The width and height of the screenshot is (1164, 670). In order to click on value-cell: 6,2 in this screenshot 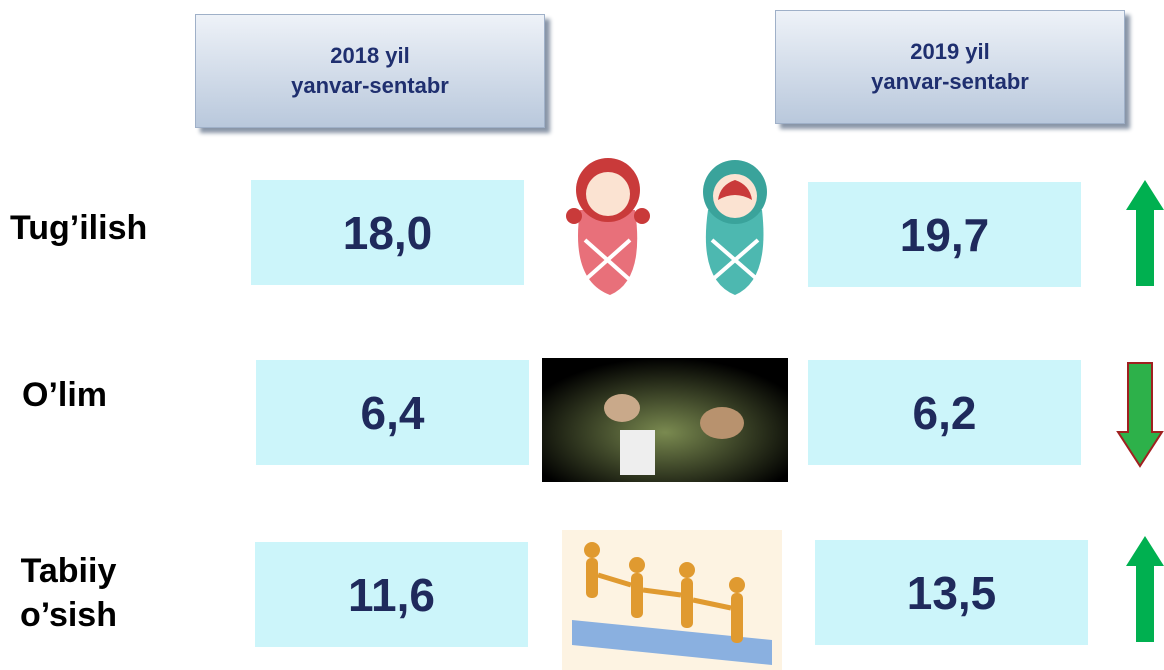, I will do `click(944, 412)`.